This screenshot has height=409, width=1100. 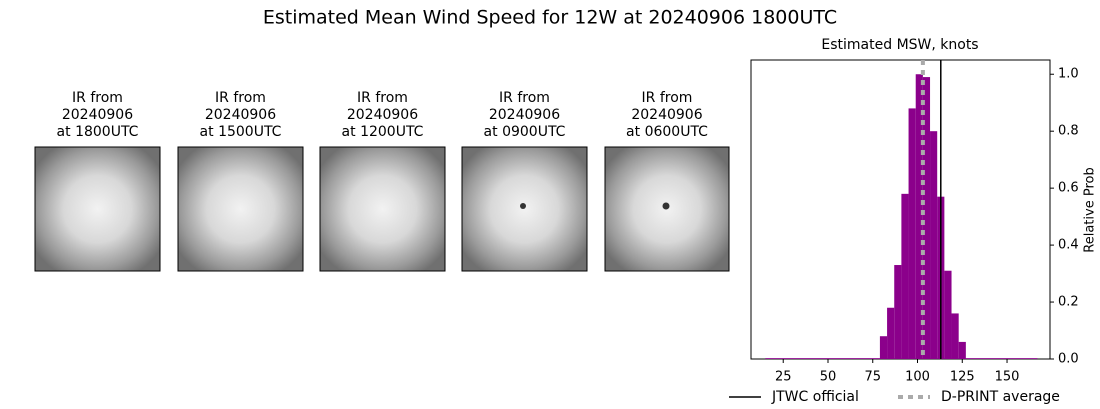 What do you see at coordinates (1068, 131) in the screenshot?
I see `y-tick-label: 0.8` at bounding box center [1068, 131].